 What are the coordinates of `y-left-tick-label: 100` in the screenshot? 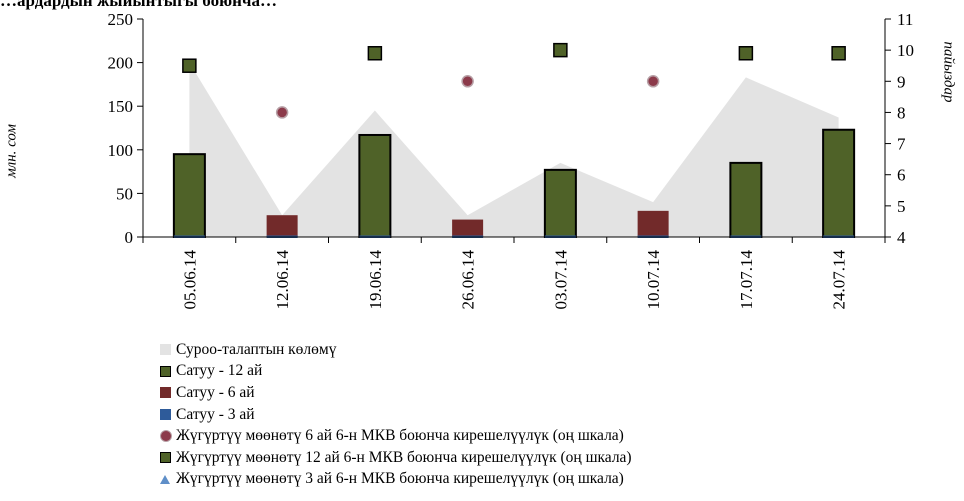 It's located at (121, 150).